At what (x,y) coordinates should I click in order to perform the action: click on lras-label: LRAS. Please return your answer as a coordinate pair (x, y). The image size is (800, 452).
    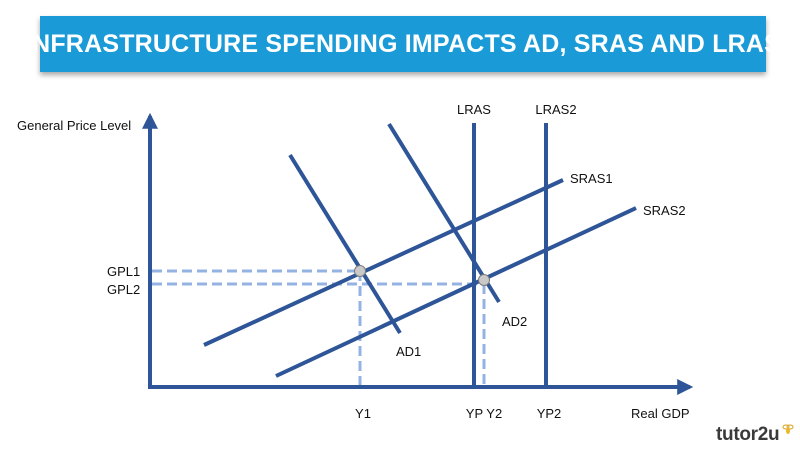
    Looking at the image, I should click on (474, 109).